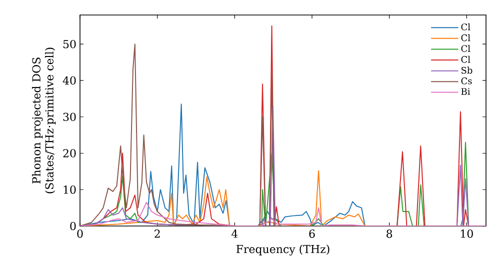  What do you see at coordinates (466, 80) in the screenshot?
I see `legend-label: Cs` at bounding box center [466, 80].